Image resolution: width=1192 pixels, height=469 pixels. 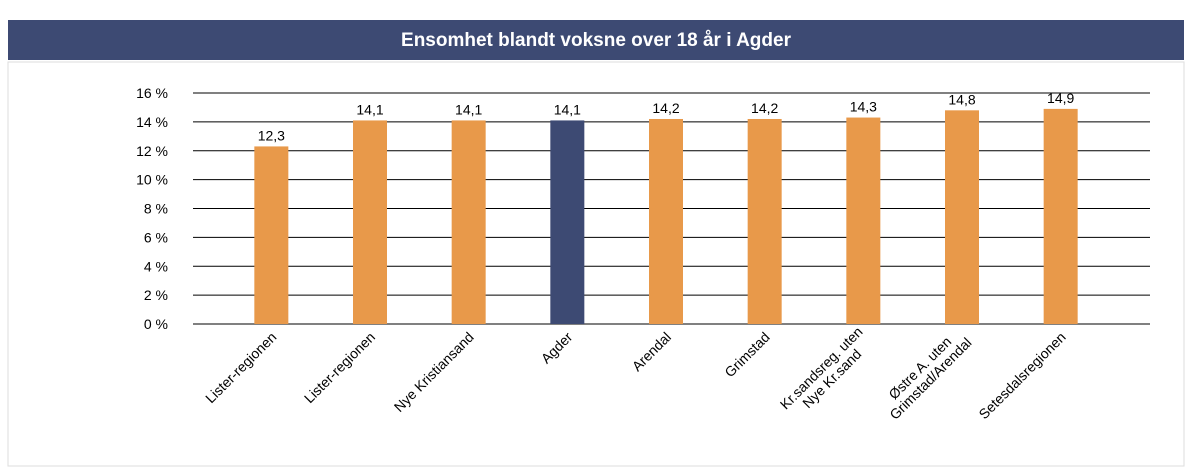 I want to click on y-tick-label: 0 %, so click(x=156, y=324).